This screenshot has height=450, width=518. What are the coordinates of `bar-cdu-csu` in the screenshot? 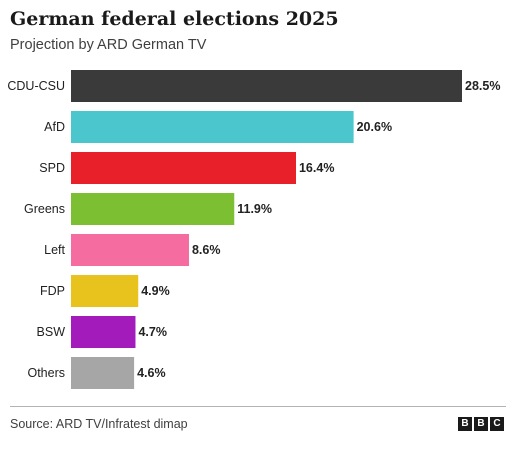 It's located at (266, 86).